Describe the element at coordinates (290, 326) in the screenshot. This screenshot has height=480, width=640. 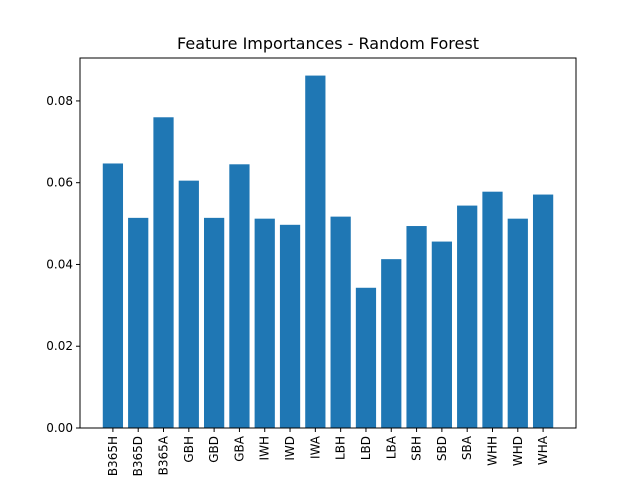
I see `bar-iwd` at that location.